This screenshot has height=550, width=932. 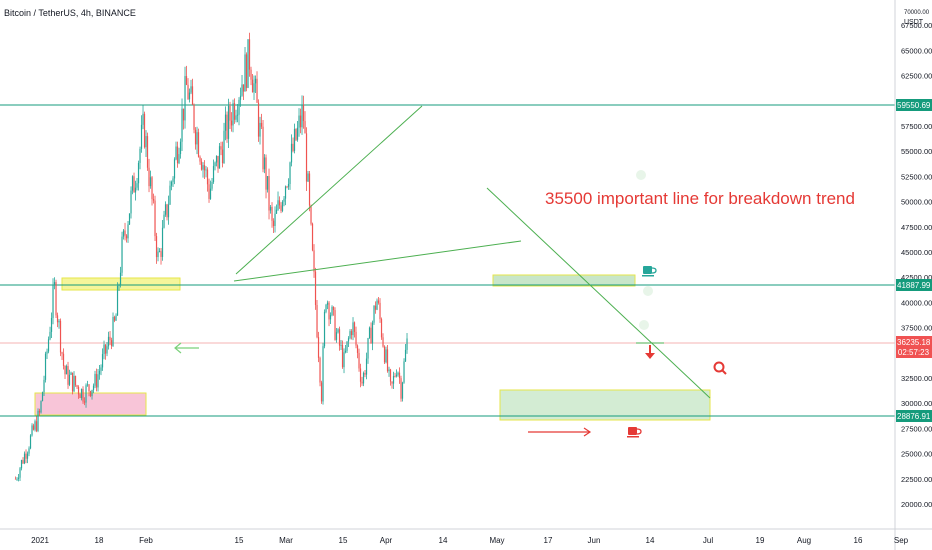 What do you see at coordinates (343, 540) in the screenshot?
I see `x-tick-label: 15` at bounding box center [343, 540].